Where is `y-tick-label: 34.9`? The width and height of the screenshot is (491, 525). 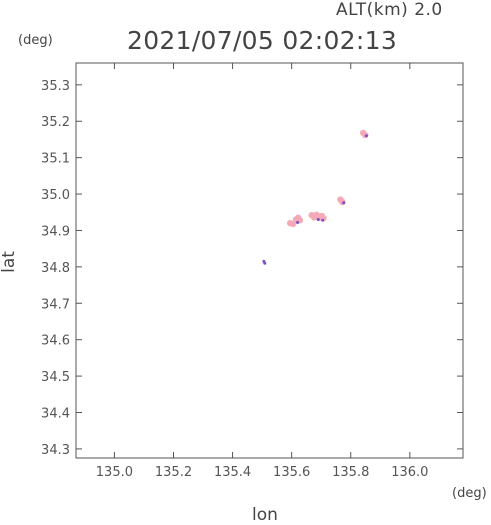
y-tick-label: 34.9 is located at coordinates (55, 231).